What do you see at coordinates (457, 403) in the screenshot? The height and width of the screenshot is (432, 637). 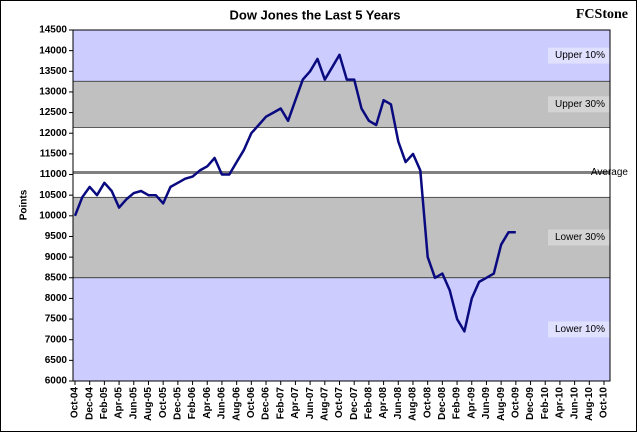 I see `x-tick-label: Feb-09` at bounding box center [457, 403].